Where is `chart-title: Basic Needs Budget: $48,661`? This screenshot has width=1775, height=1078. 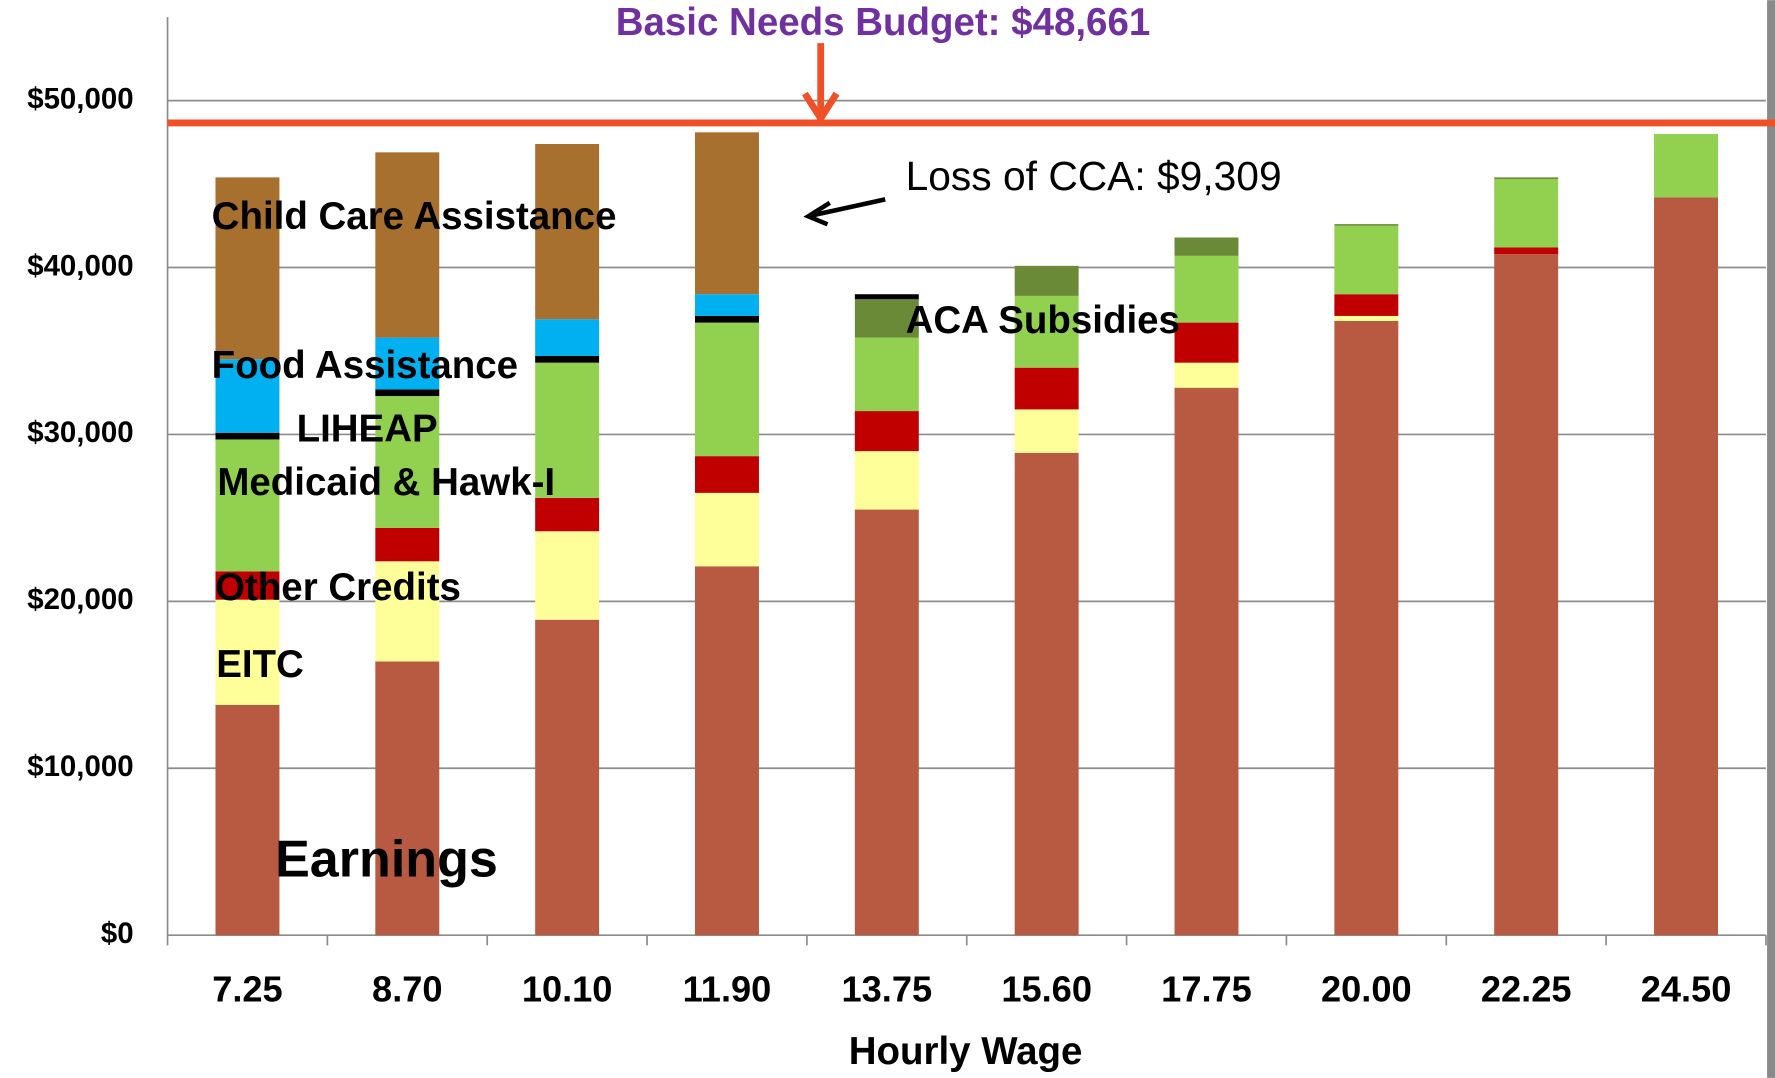 chart-title: Basic Needs Budget: $48,661 is located at coordinates (883, 22).